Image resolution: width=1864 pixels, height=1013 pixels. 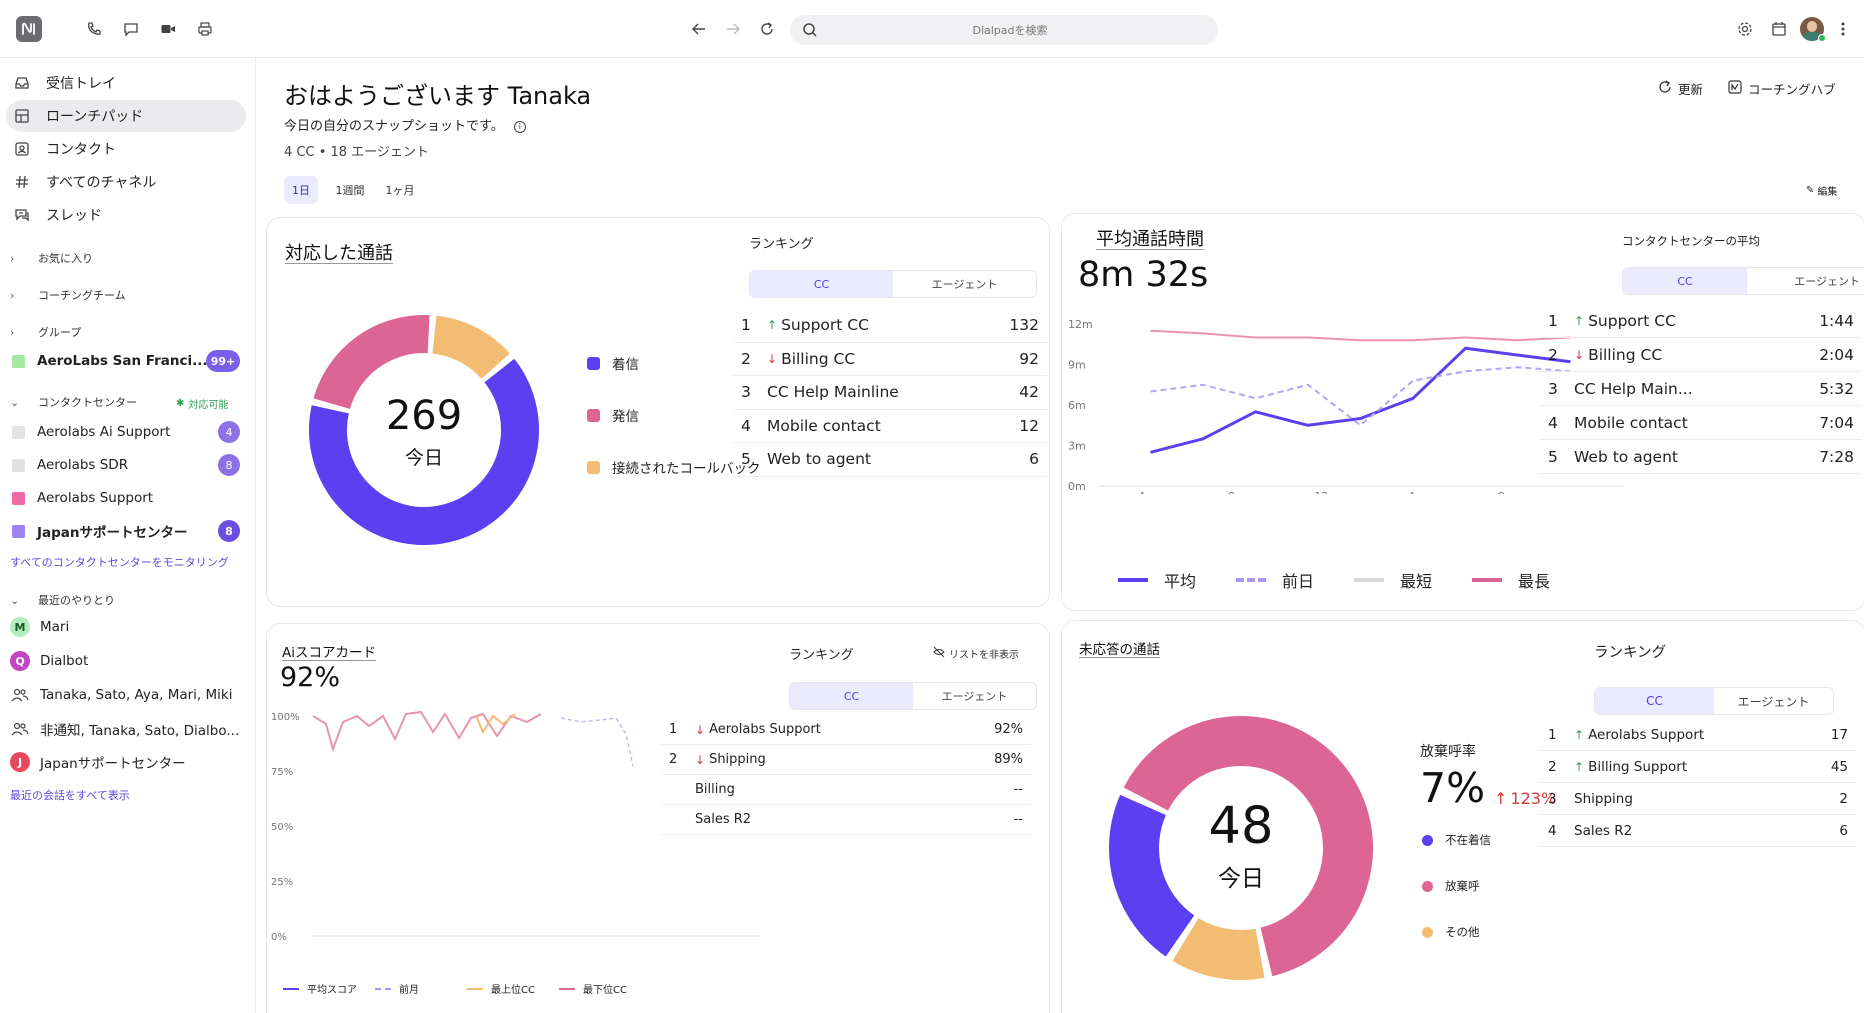 I want to click on coaching-hub-button: コーチングハブ, so click(x=1782, y=88).